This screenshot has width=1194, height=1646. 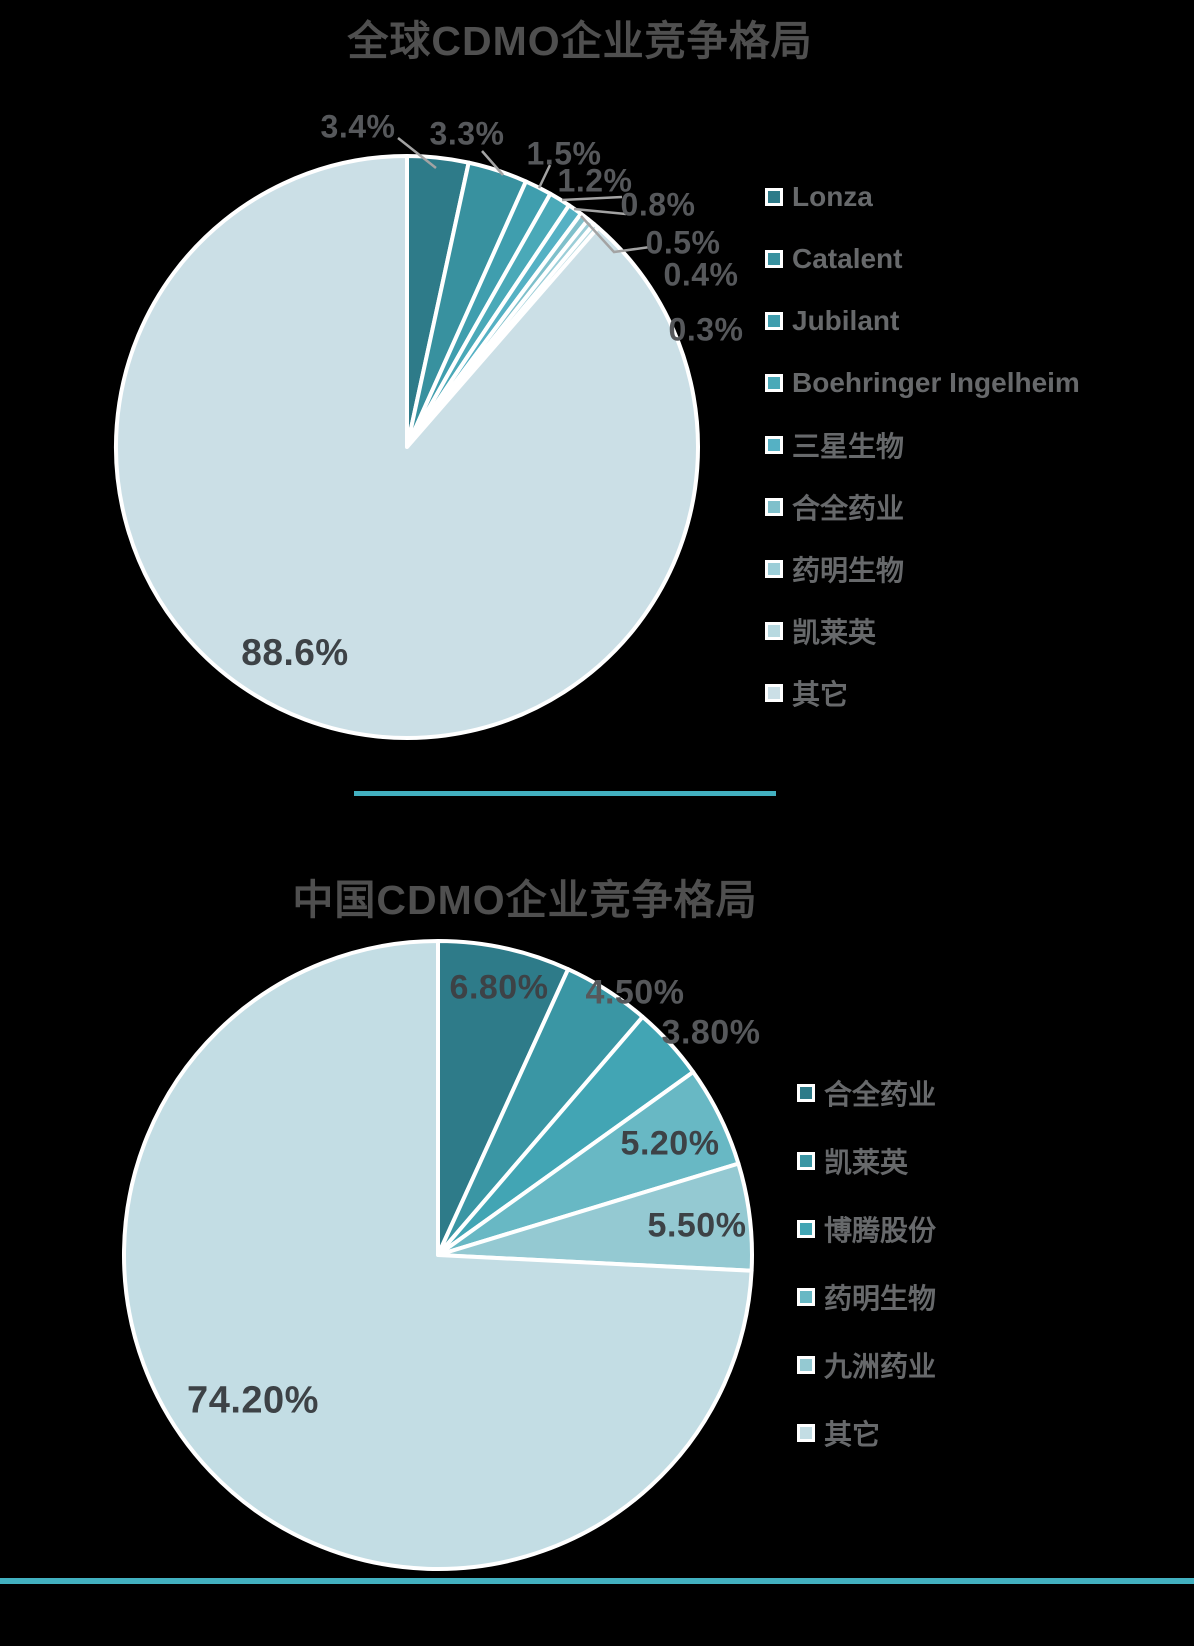 I want to click on legend-item: 三星生物, so click(x=834, y=445).